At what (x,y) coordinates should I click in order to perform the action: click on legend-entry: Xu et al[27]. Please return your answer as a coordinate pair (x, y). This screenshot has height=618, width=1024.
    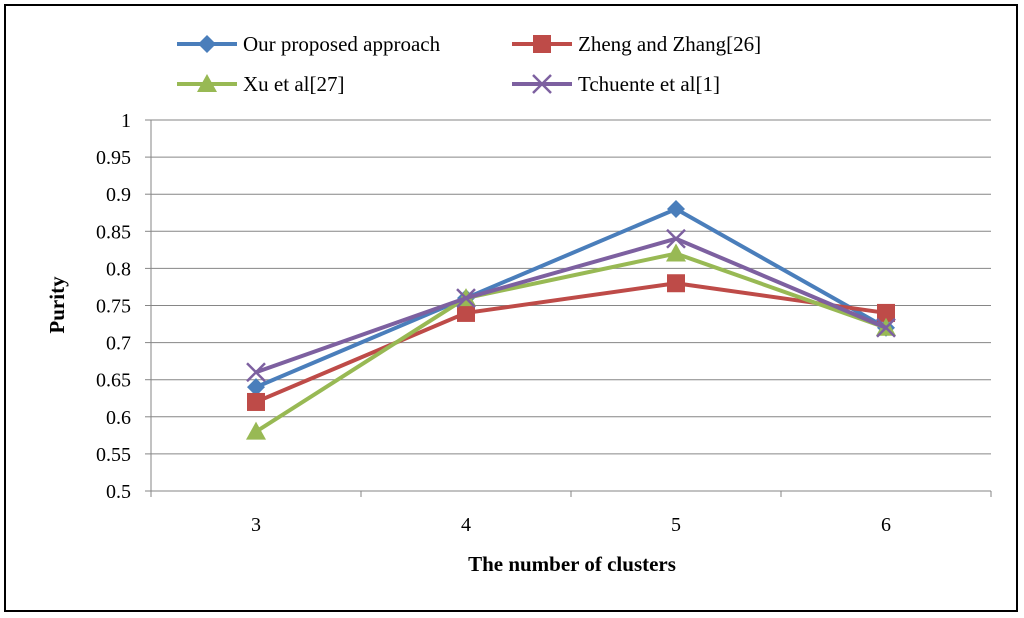
    Looking at the image, I should click on (260, 84).